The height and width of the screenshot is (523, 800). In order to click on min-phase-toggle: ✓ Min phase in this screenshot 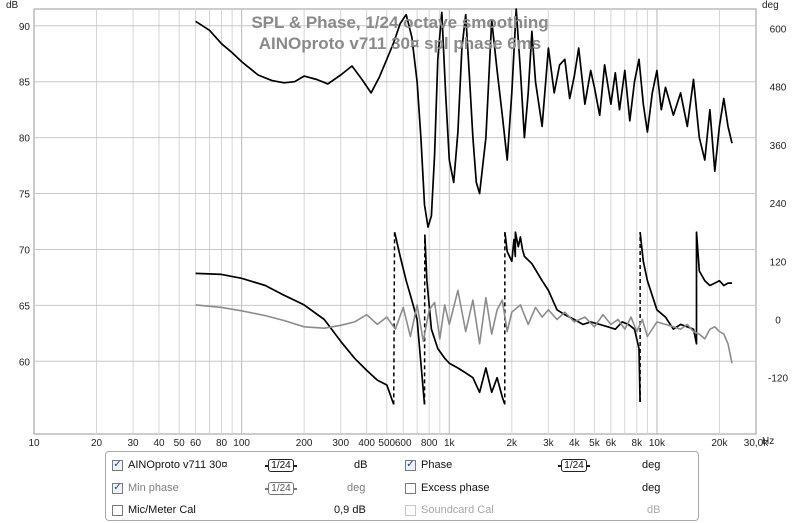, I will do `click(145, 488)`.